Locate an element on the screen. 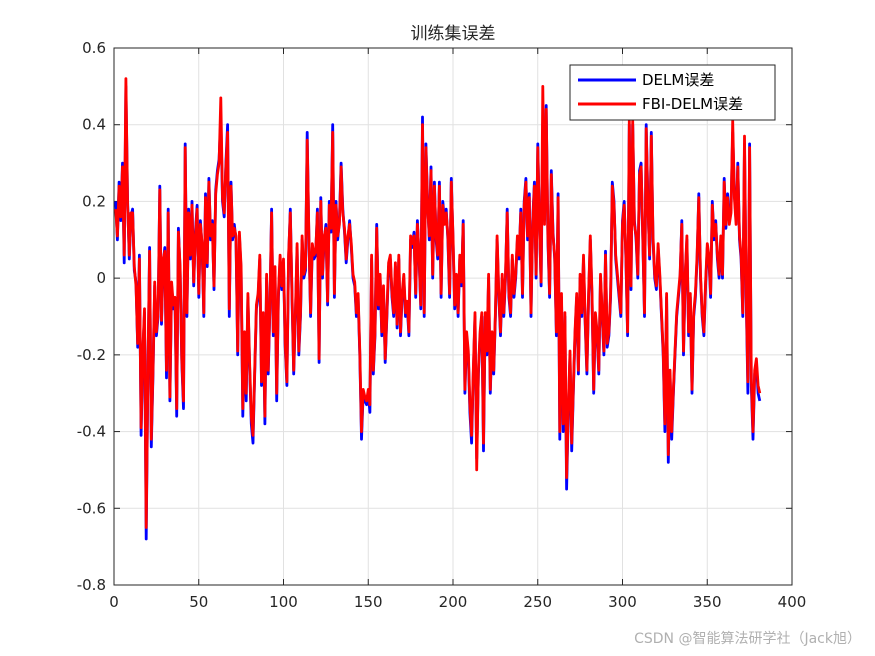 The image size is (875, 656). x-tick-label: 200 is located at coordinates (453, 602).